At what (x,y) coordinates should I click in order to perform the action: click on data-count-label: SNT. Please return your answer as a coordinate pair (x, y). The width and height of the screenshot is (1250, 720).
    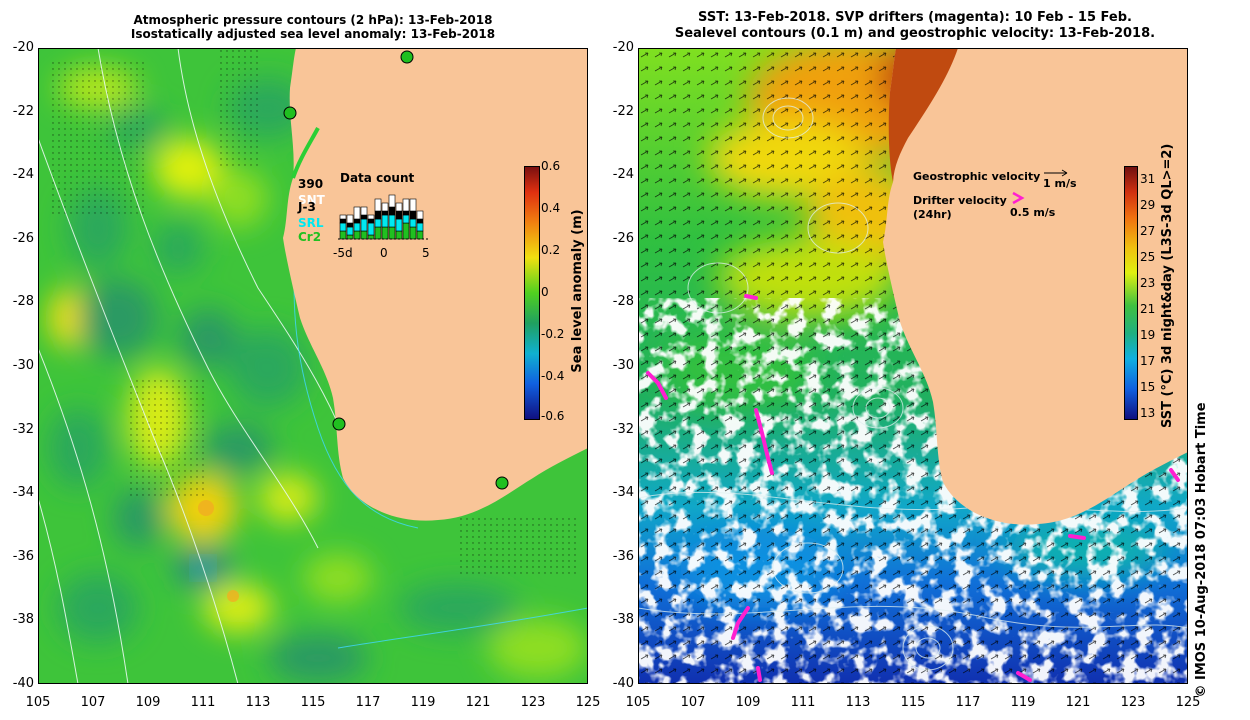
    Looking at the image, I should click on (311, 200).